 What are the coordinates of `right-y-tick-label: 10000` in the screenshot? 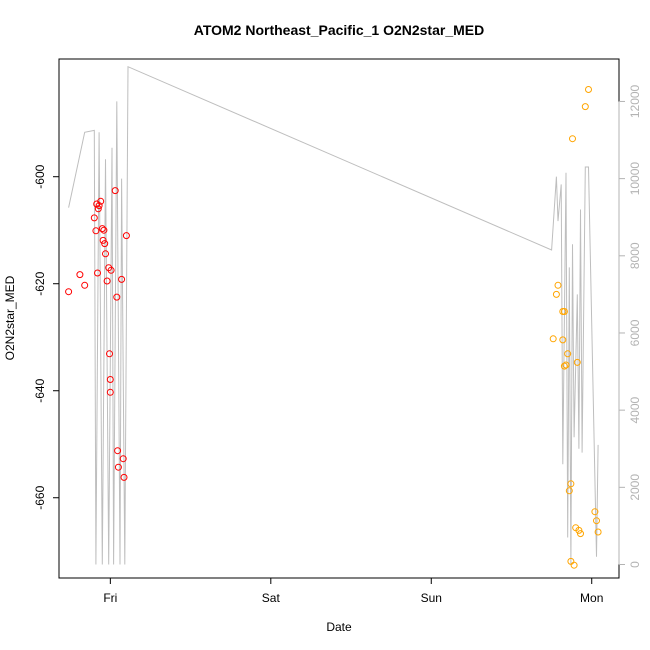 It's located at (635, 179).